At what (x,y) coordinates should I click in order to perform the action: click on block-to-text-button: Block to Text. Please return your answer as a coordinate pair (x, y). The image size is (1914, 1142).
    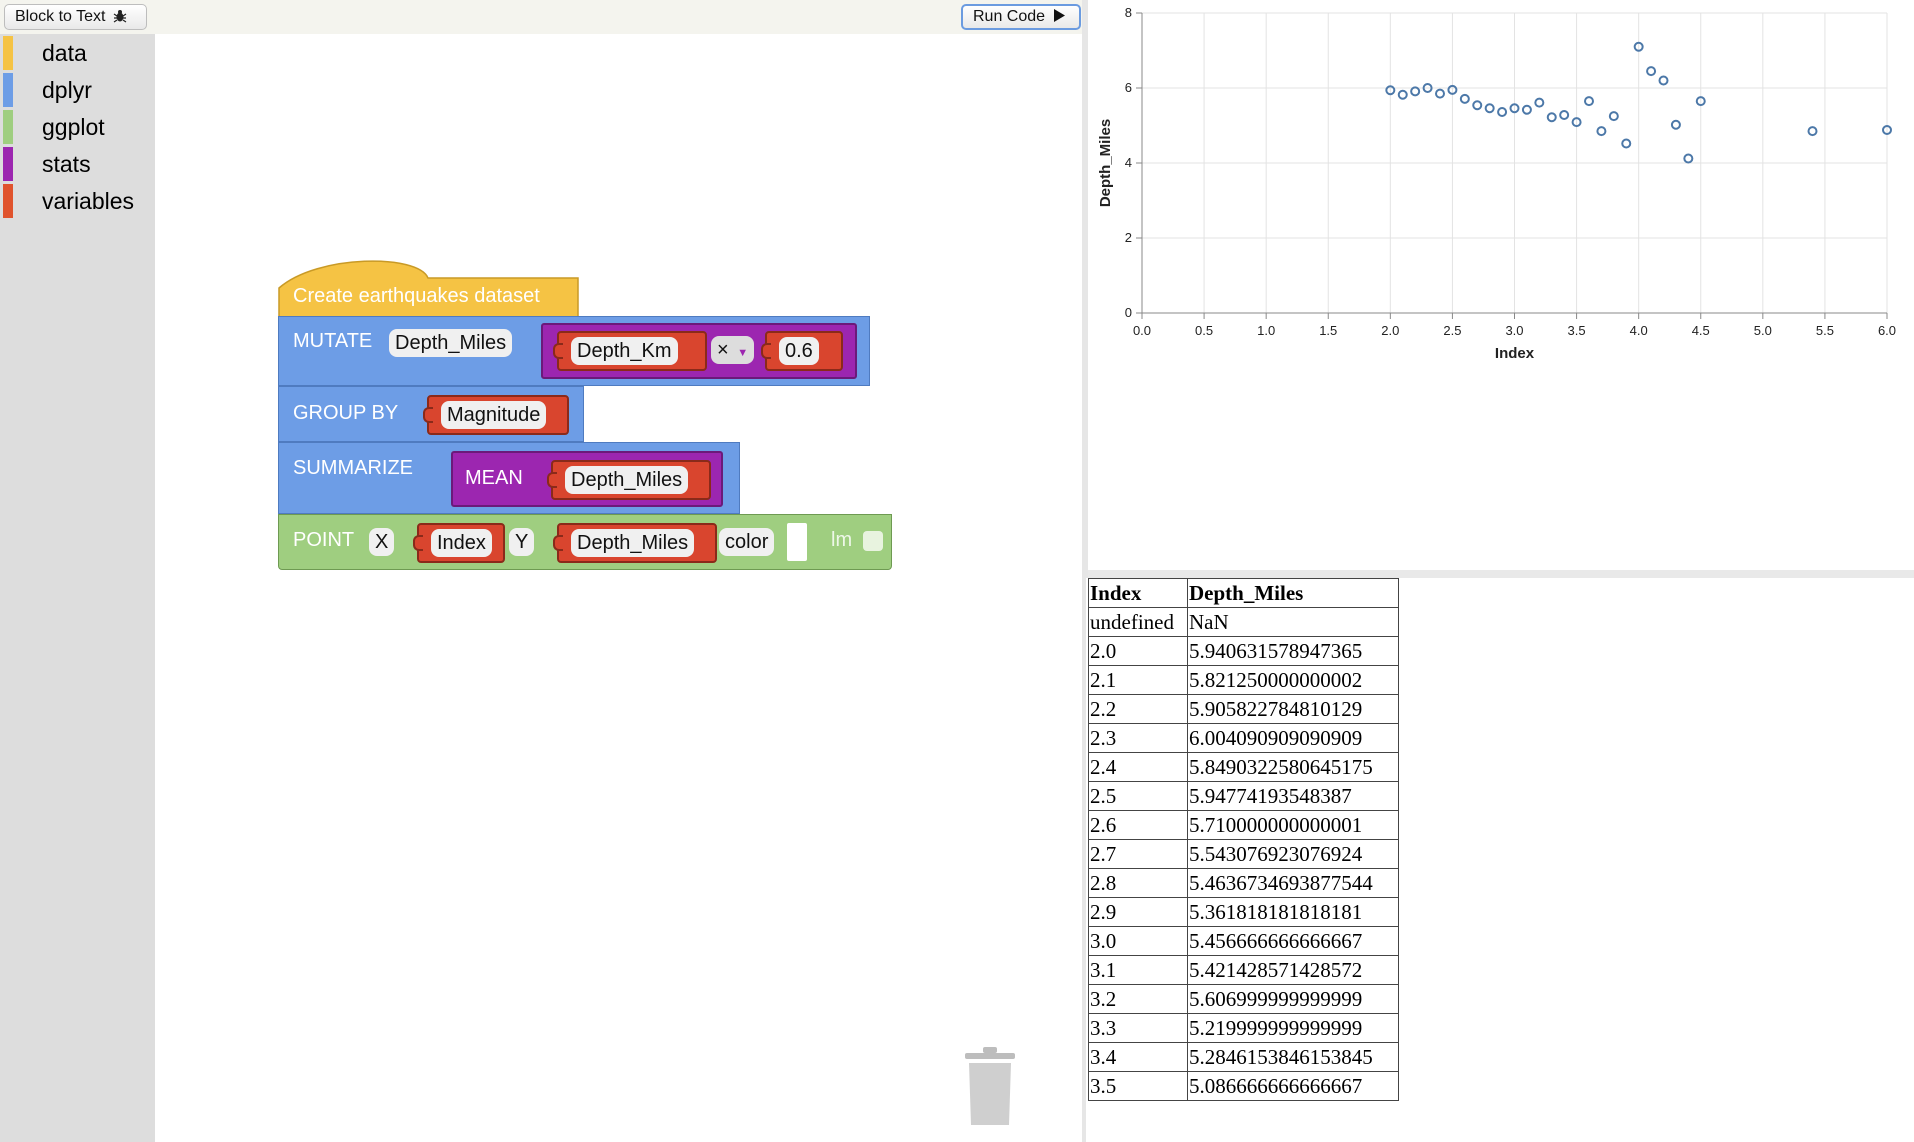
    Looking at the image, I should click on (75, 17).